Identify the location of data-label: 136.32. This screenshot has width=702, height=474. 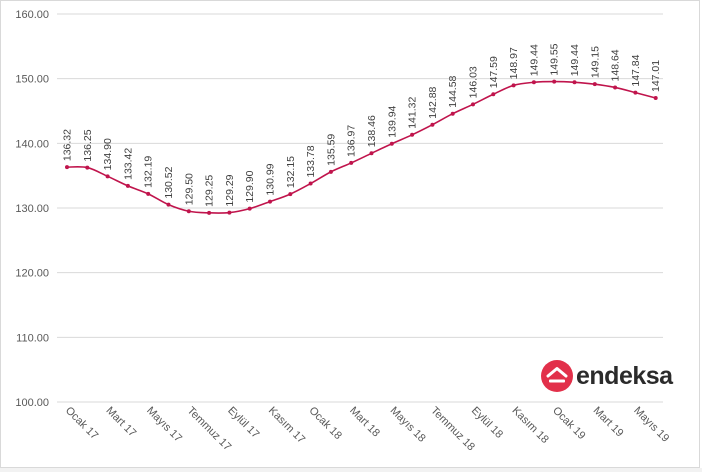
(68, 145).